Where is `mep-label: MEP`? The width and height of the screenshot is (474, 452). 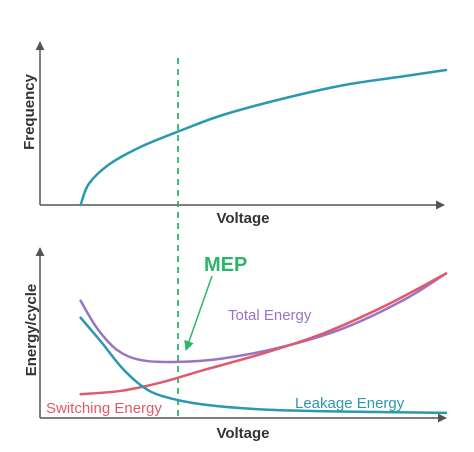
mep-label: MEP is located at coordinates (225, 265).